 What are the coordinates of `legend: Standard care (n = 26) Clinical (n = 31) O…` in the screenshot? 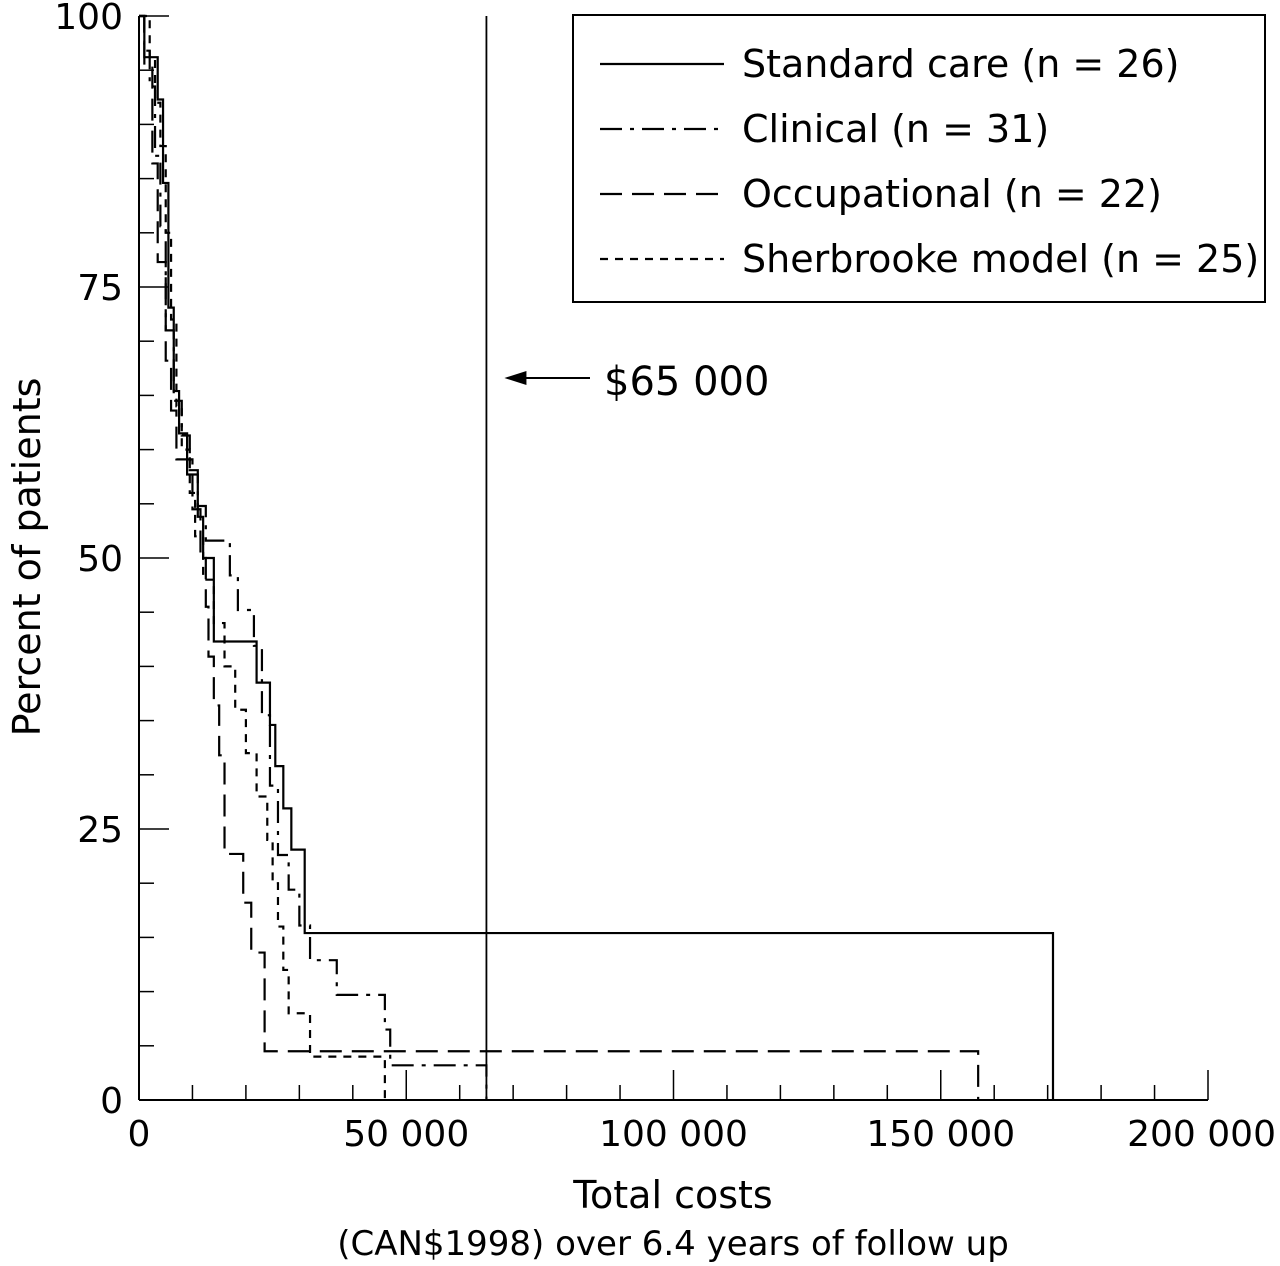 It's located at (919, 158).